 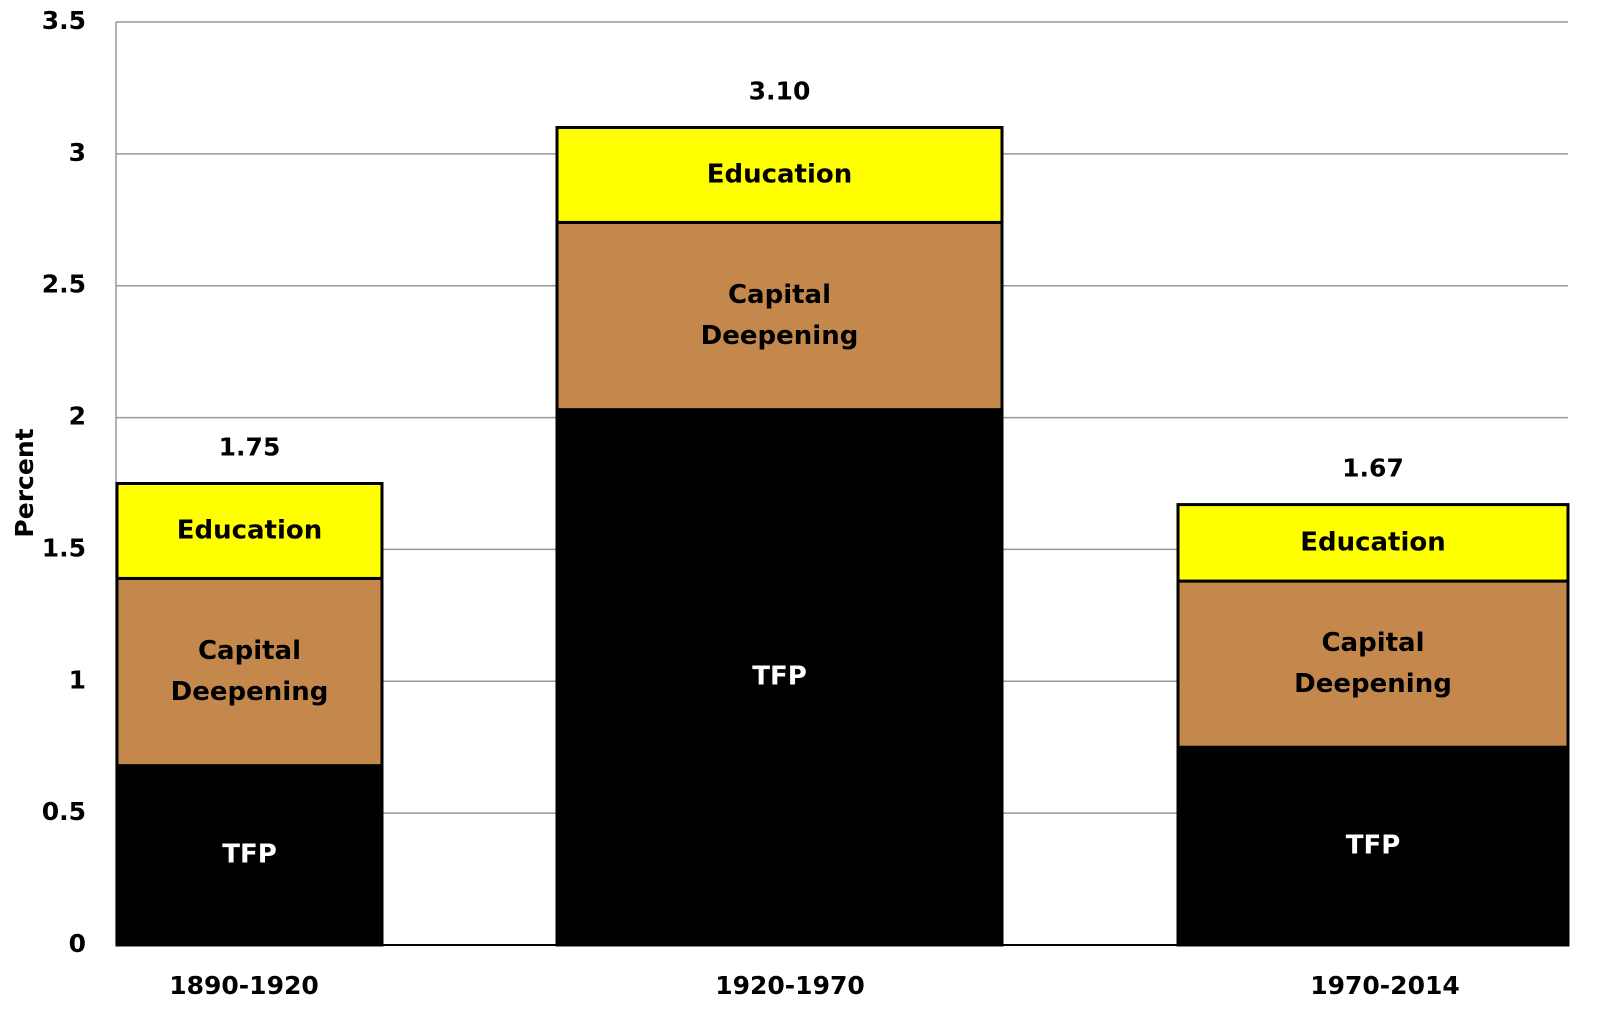 What do you see at coordinates (244, 985) in the screenshot?
I see `x-tick-label: 1890-1920` at bounding box center [244, 985].